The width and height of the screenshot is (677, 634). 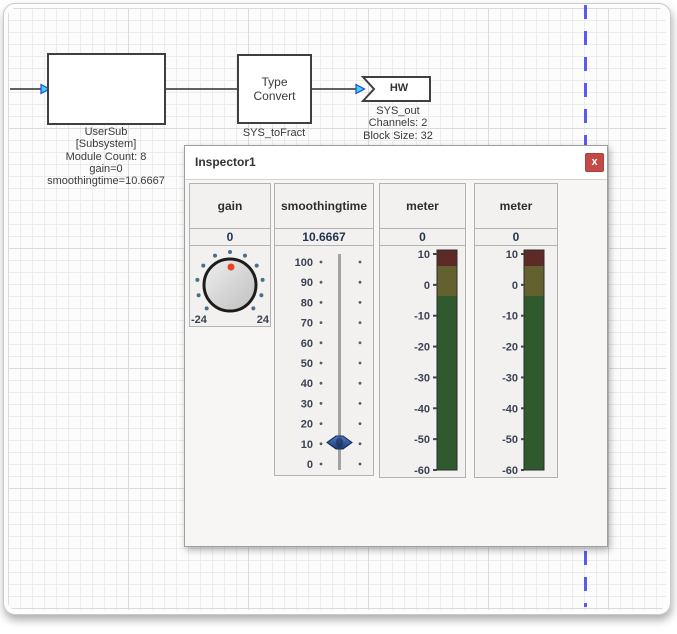 I want to click on panel-control: 100 90 80 70 60 50 40 30 20 10 0, so click(x=324, y=360).